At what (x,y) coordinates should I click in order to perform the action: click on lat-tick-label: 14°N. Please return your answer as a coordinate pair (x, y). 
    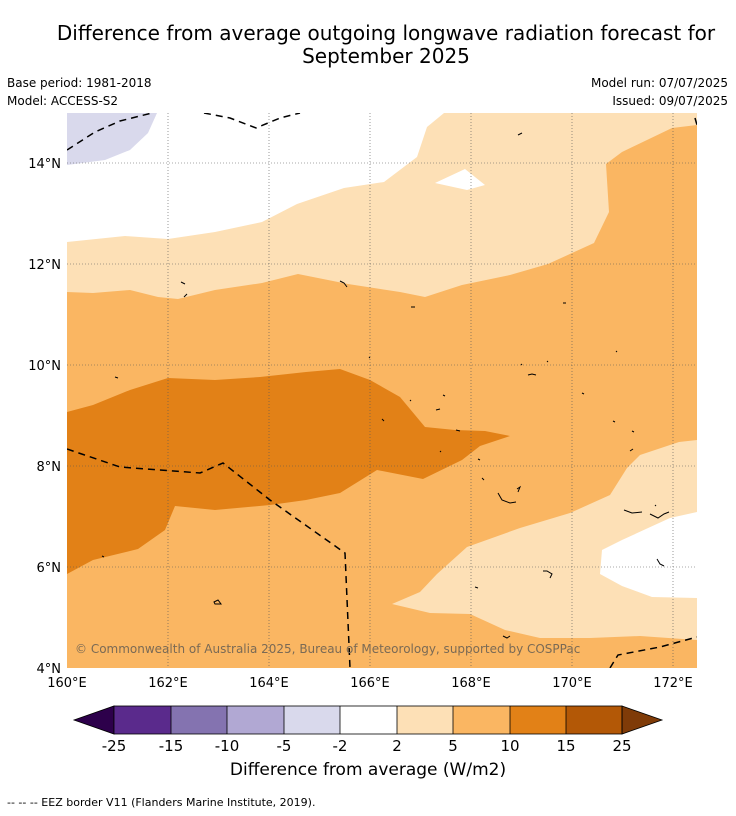
    Looking at the image, I should click on (44, 164).